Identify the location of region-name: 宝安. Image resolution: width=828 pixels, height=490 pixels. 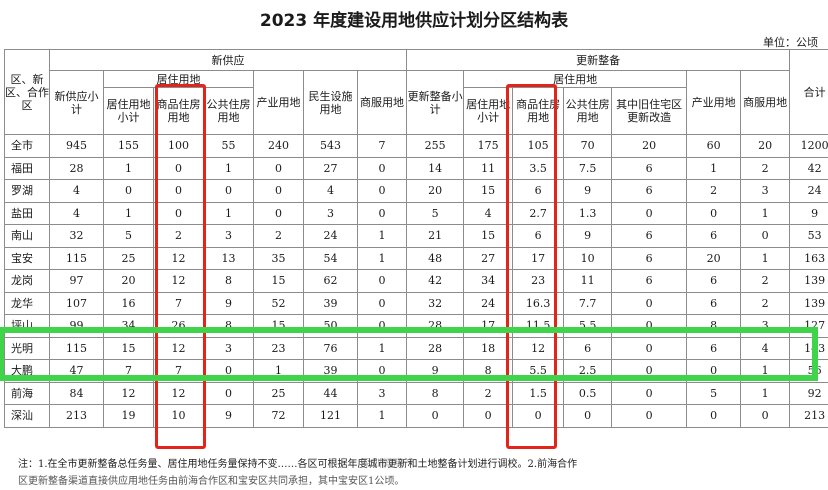
(27, 258).